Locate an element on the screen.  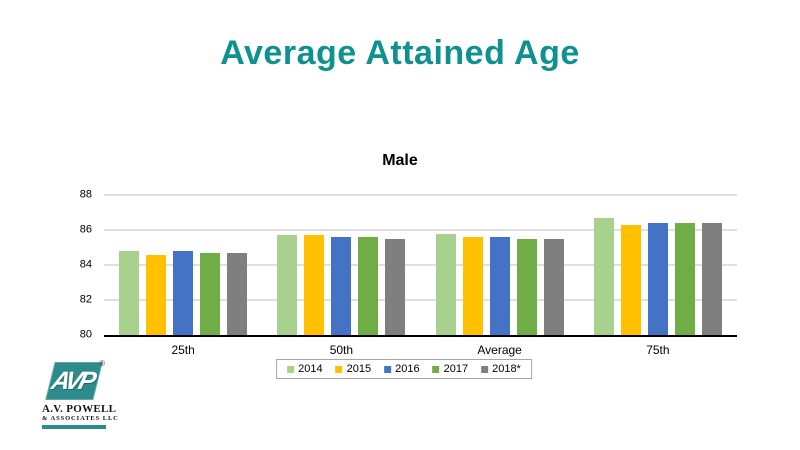
bar-group-50th: 50th is located at coordinates (341, 276).